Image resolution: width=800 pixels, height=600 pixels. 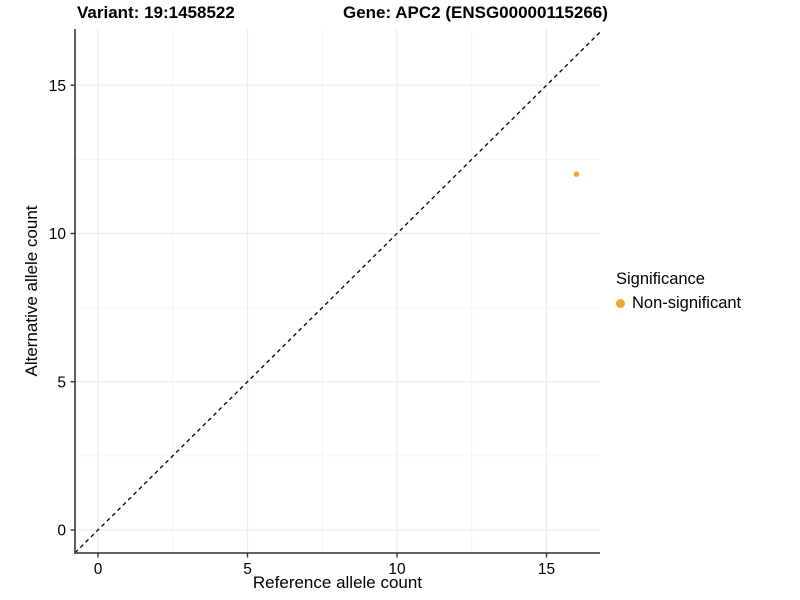 I want to click on plot-title-variant: Variant: 19:1458522, so click(x=156, y=12).